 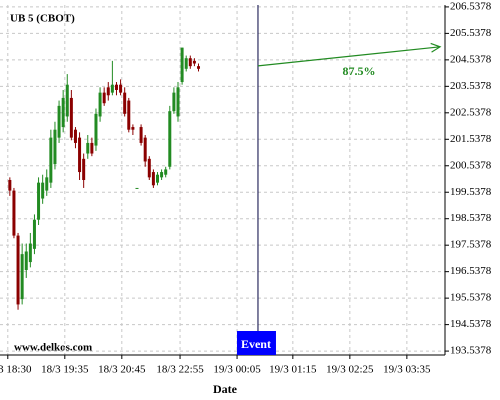 What do you see at coordinates (225, 389) in the screenshot?
I see `x-axis-label: Date` at bounding box center [225, 389].